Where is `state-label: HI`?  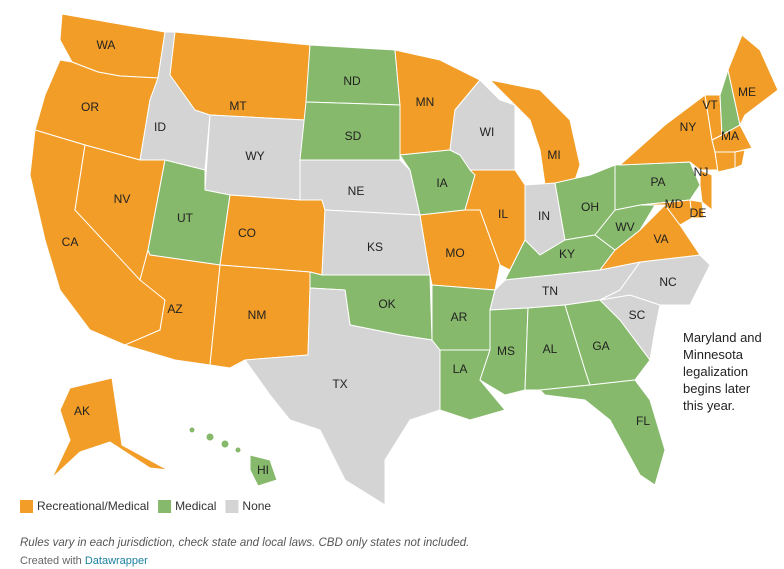 state-label: HI is located at coordinates (263, 470).